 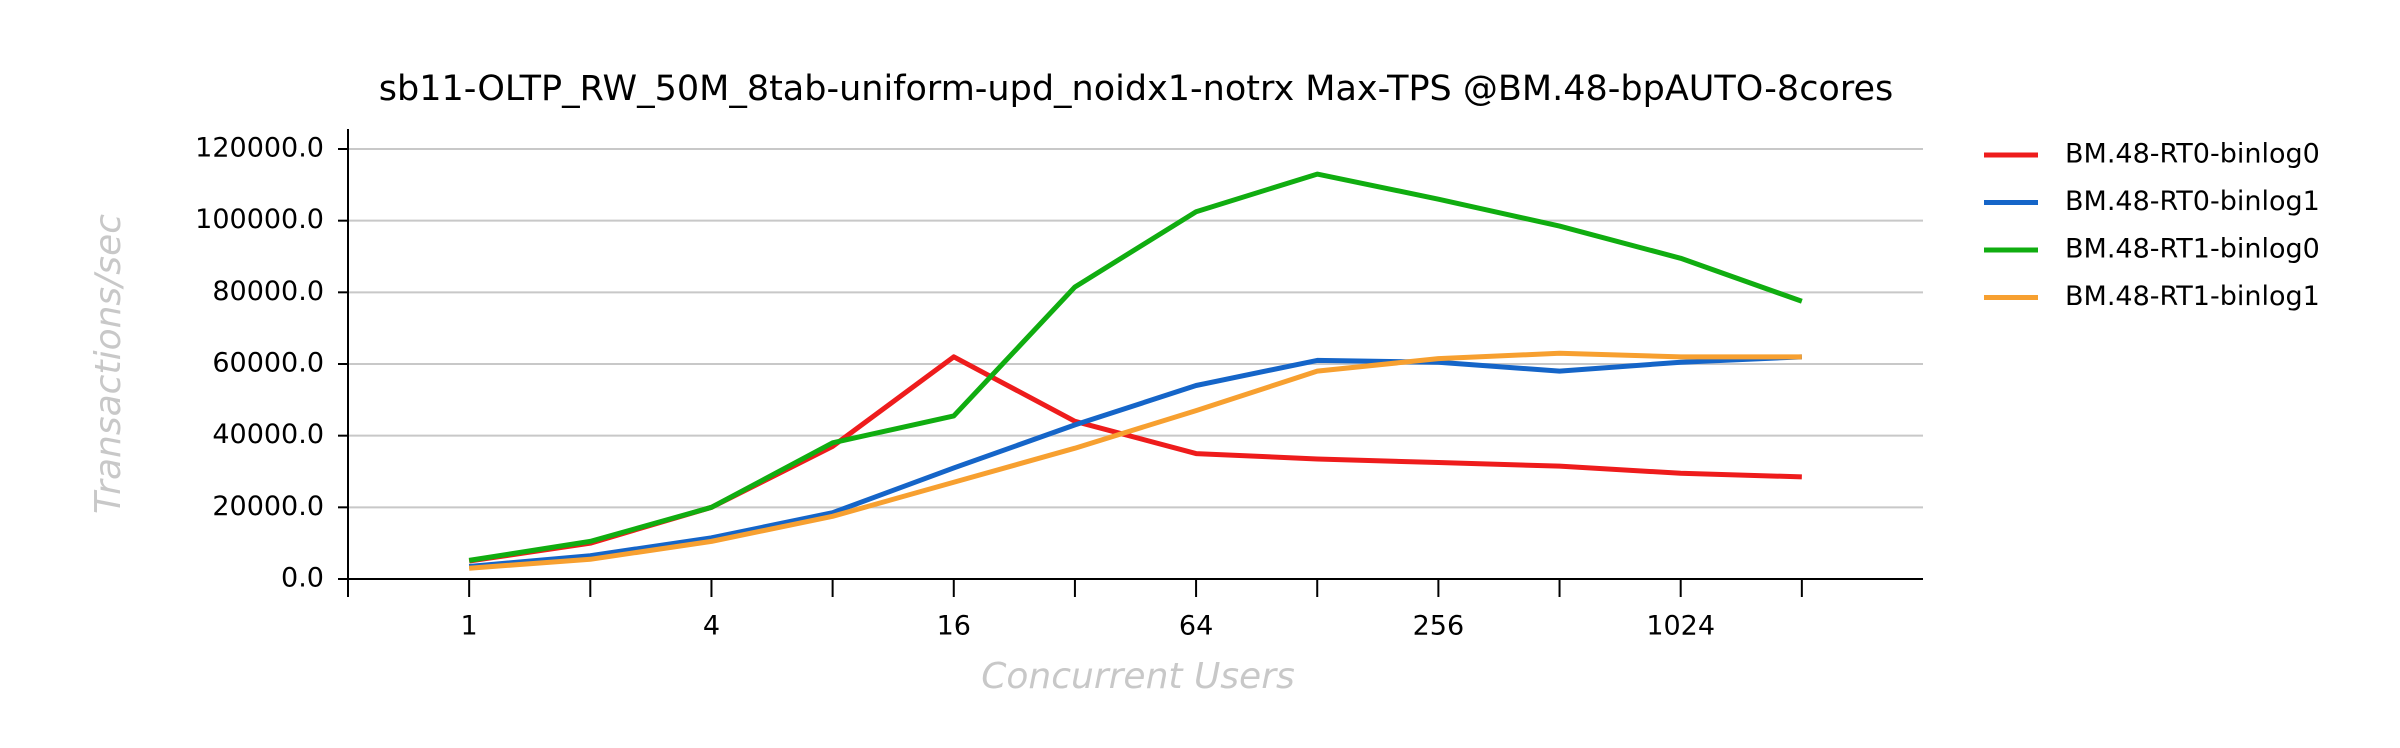 I want to click on legend-label: BM.48-RT1-binlog0, so click(x=2192, y=249).